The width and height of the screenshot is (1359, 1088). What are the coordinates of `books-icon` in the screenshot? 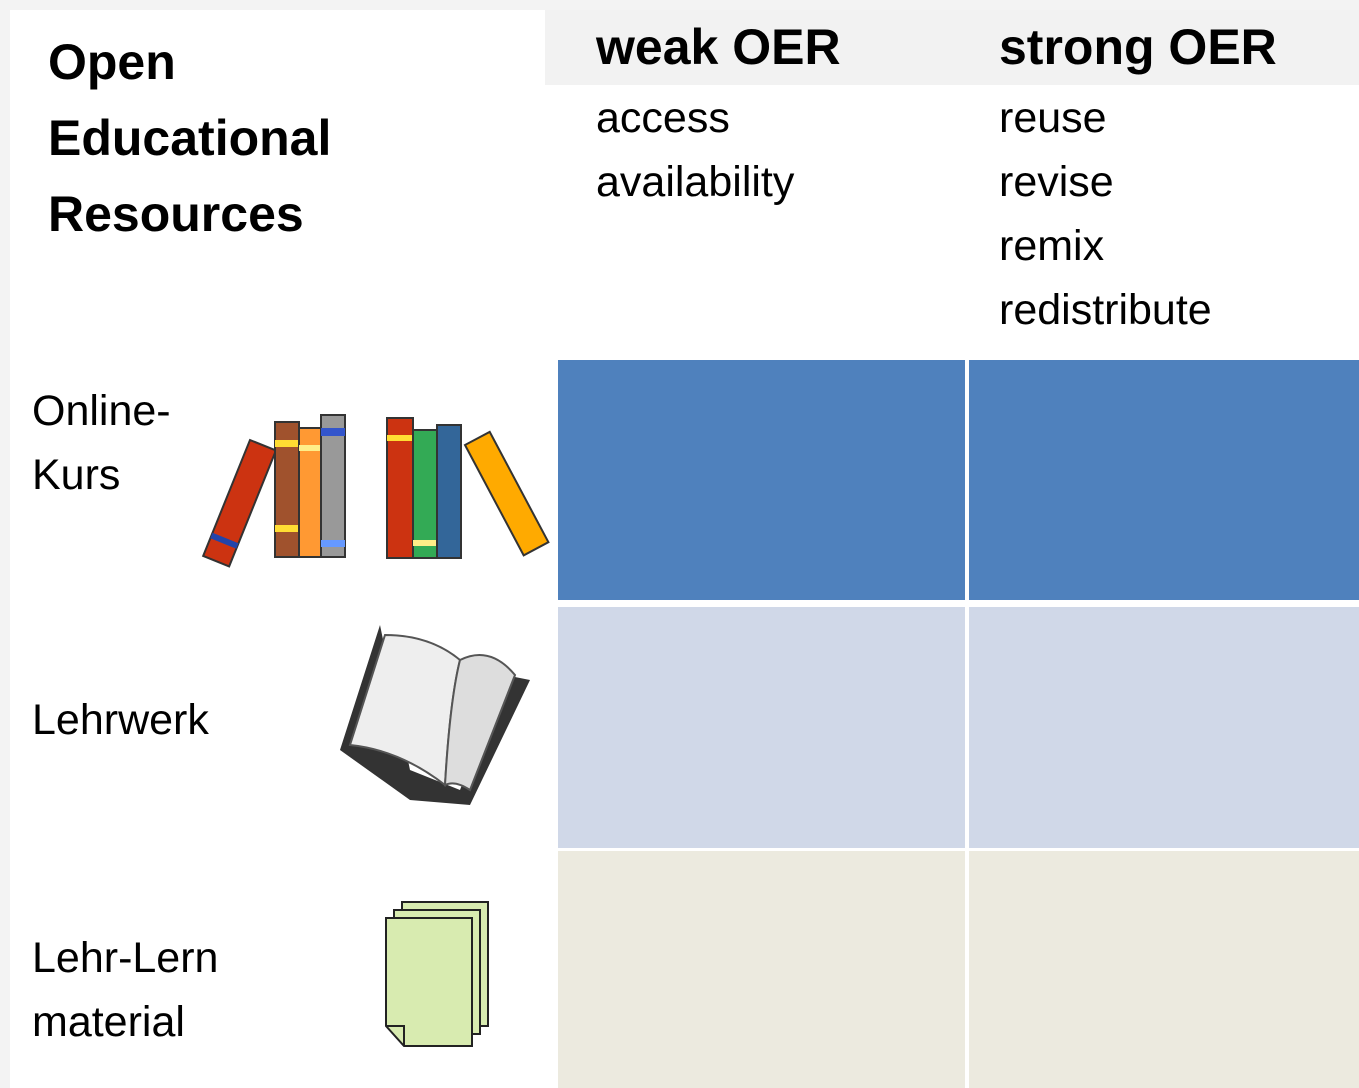 It's located at (375, 491).